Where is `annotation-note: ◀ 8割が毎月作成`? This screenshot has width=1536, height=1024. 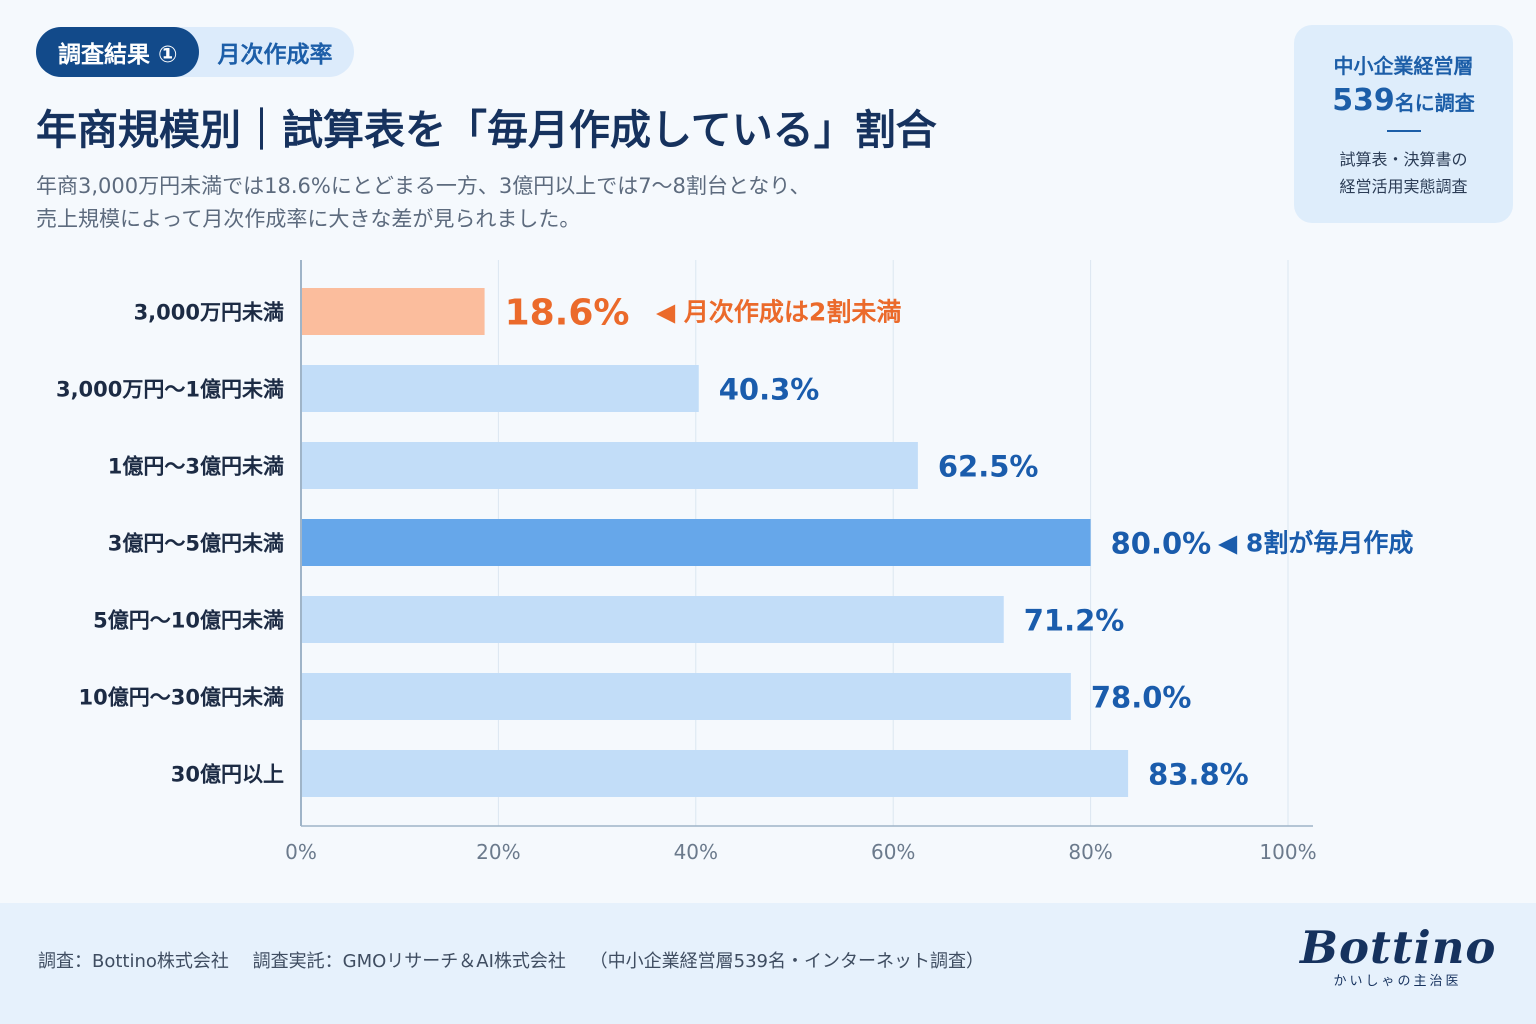
annotation-note: ◀ 8割が毎月作成 is located at coordinates (1315, 543).